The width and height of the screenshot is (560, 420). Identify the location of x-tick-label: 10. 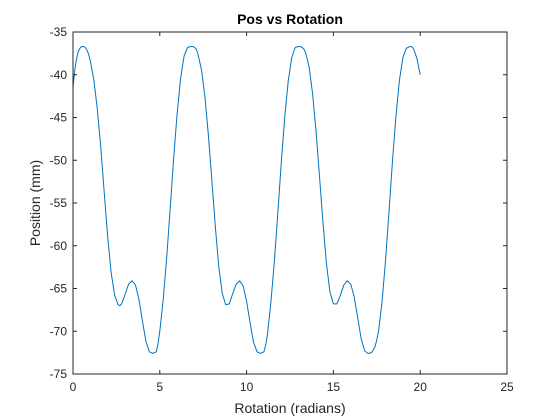
(247, 387).